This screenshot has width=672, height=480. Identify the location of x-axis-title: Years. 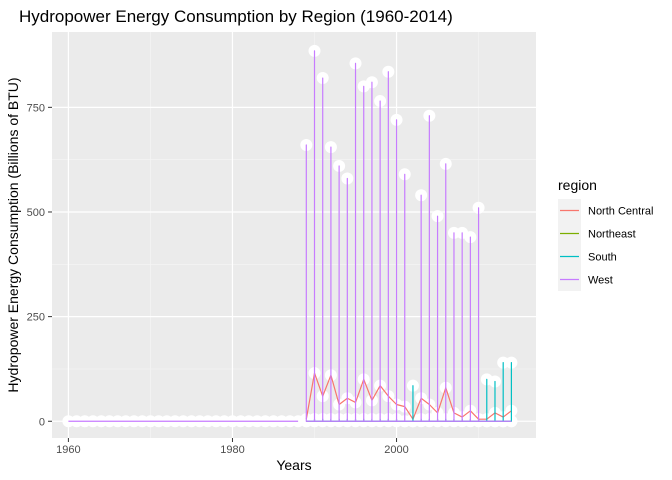
(293, 465).